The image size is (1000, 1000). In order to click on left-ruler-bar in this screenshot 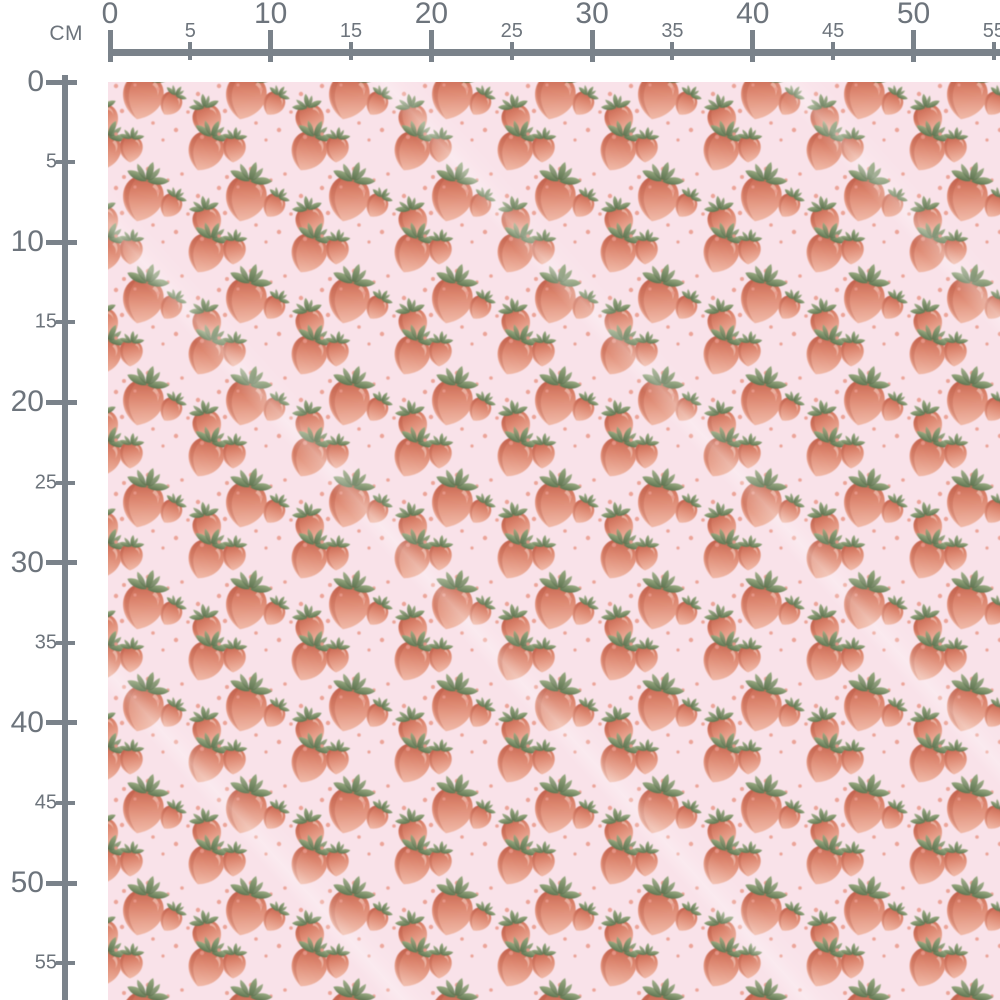, I will do `click(65, 537)`.